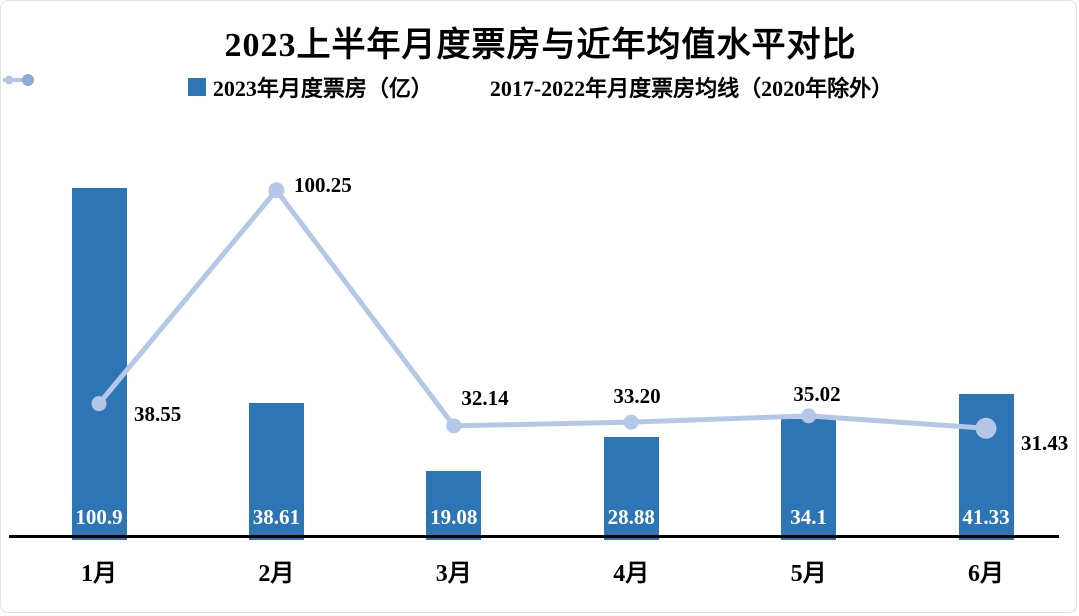  Describe the element at coordinates (631, 574) in the screenshot. I see `x-axis-category-label: 4月` at that location.